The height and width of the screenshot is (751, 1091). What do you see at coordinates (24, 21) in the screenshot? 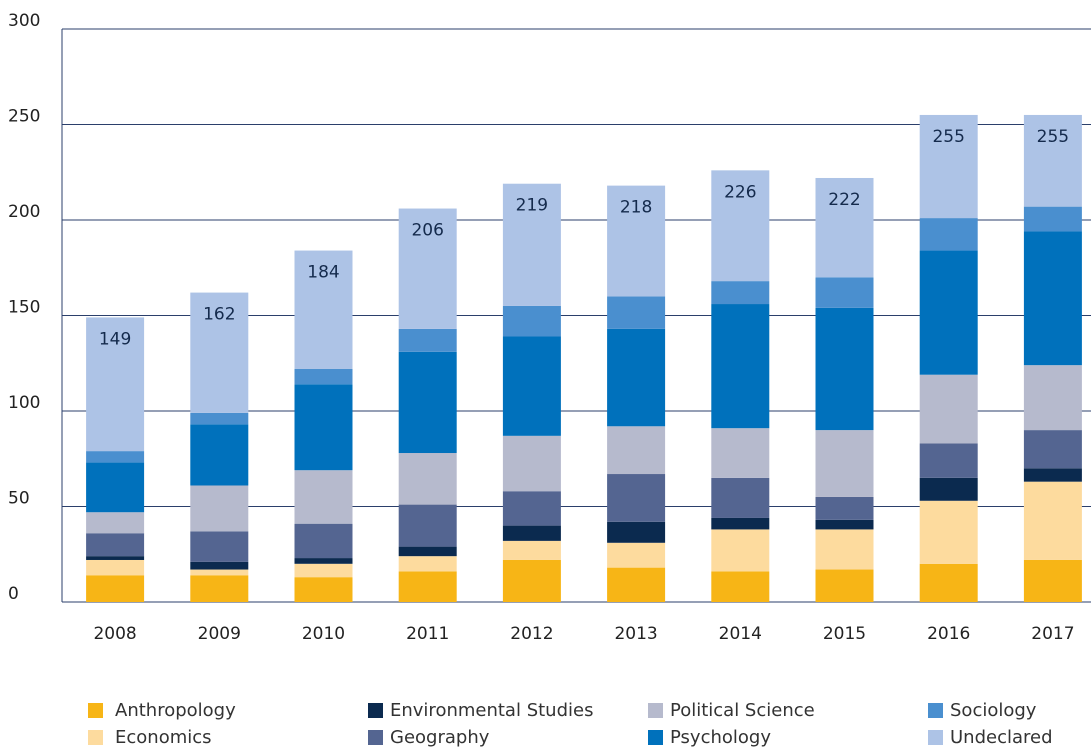
I see `y-tick-label: 300` at bounding box center [24, 21].